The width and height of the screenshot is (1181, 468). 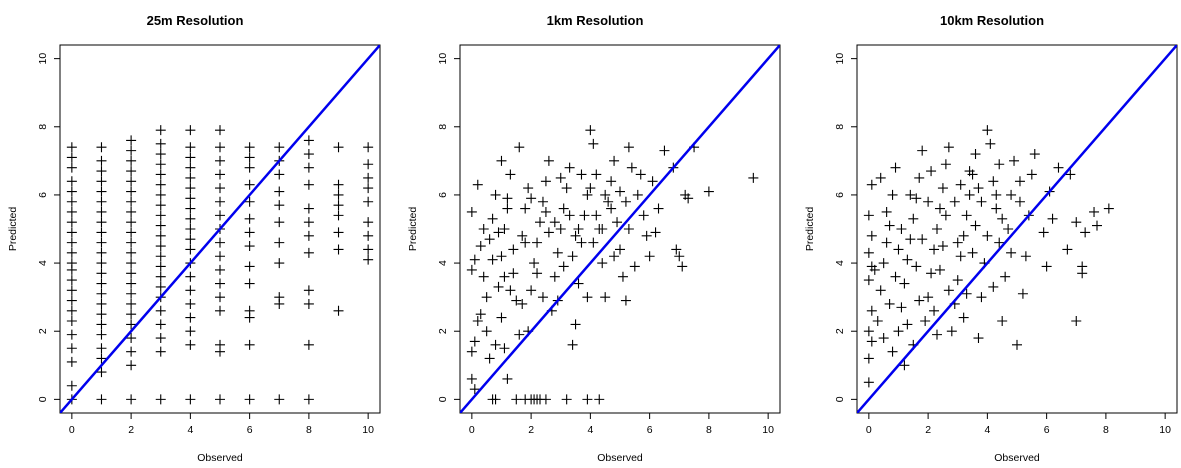 What do you see at coordinates (840, 127) in the screenshot?
I see `y-tick-label: 8` at bounding box center [840, 127].